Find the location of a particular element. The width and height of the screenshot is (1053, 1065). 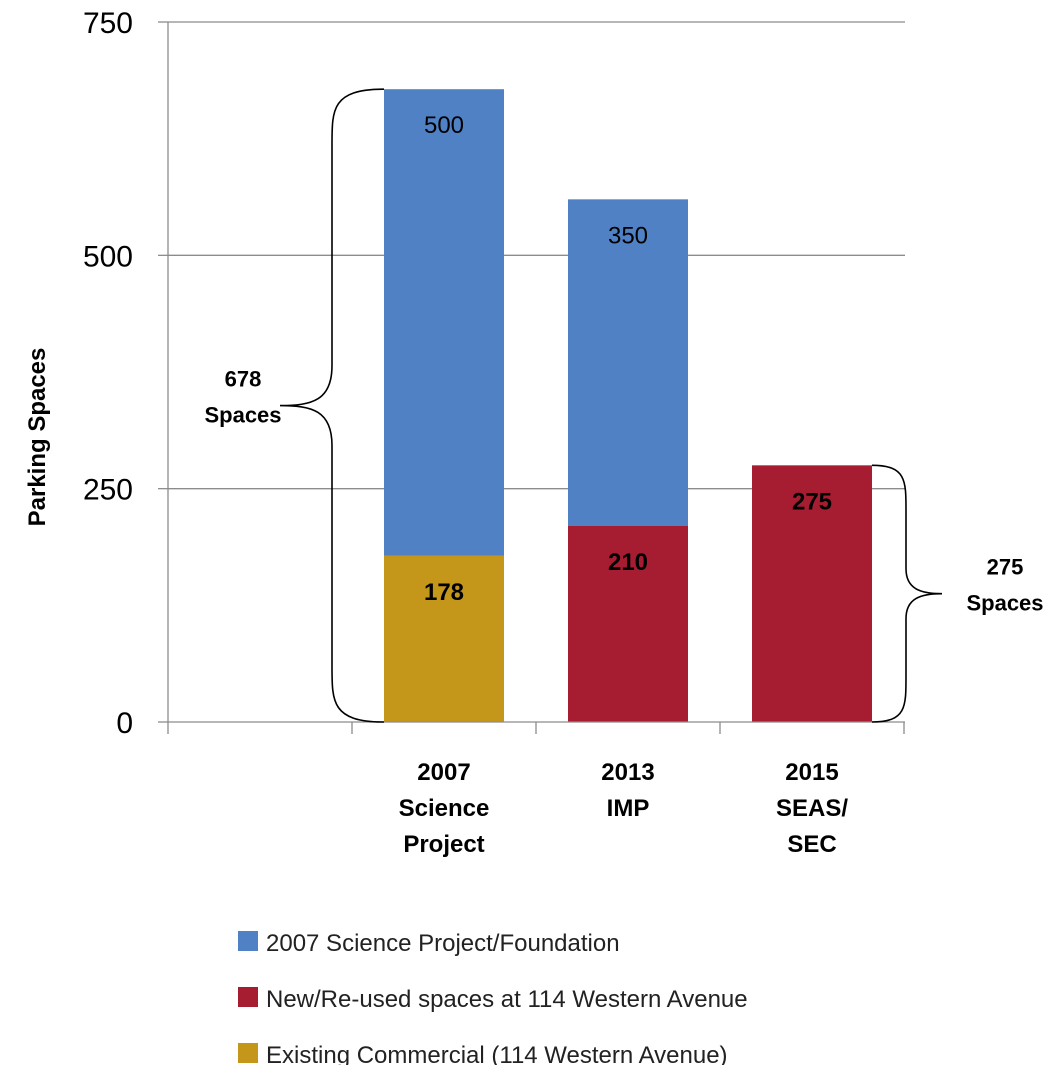

x-tick-label-line: Science is located at coordinates (444, 808).